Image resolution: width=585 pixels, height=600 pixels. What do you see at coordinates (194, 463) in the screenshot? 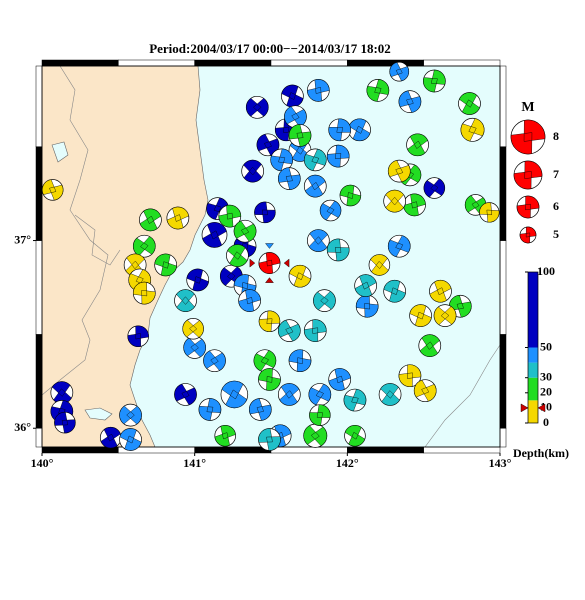
I see `x-tick-label: 141°` at bounding box center [194, 463].